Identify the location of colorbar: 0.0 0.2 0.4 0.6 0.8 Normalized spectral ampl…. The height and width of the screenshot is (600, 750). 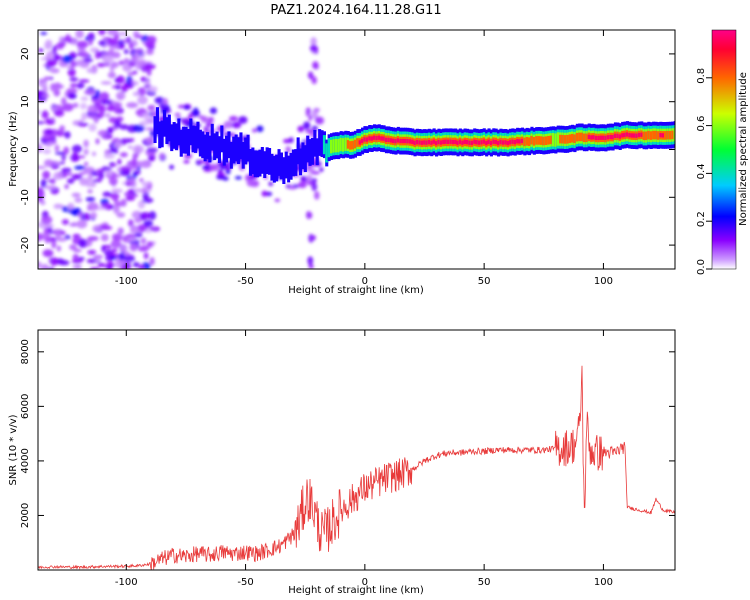
(722, 152).